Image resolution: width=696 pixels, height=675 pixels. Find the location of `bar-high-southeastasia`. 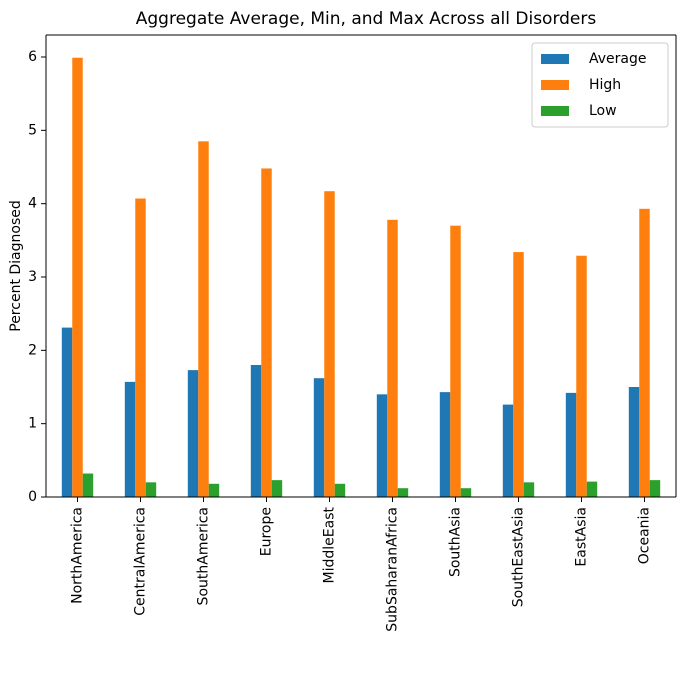

bar-high-southeastasia is located at coordinates (518, 374).